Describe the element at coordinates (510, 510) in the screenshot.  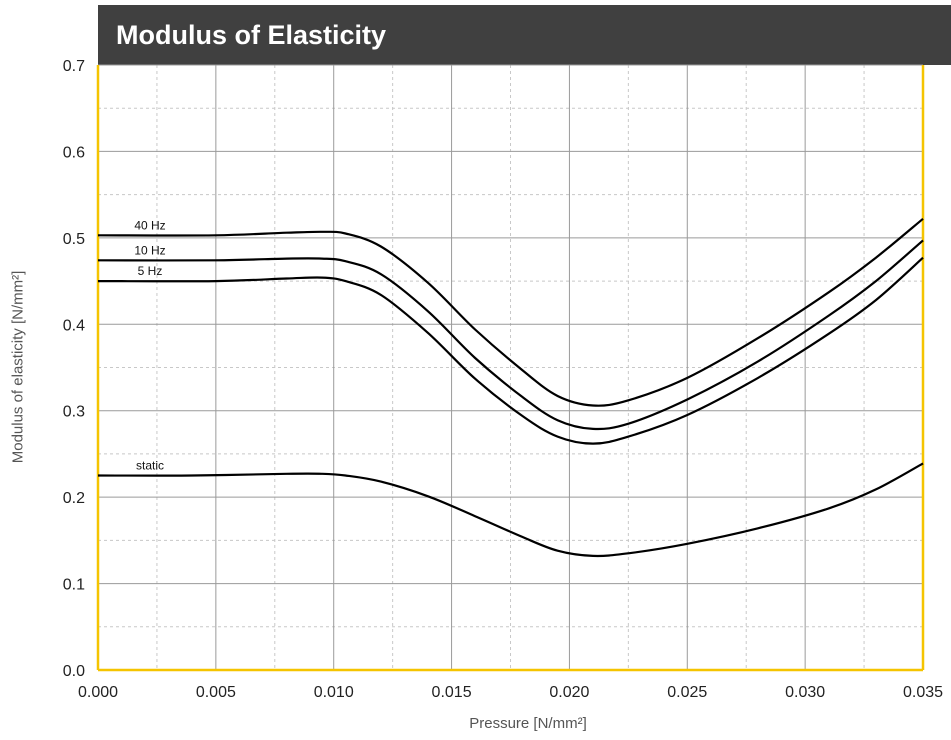
I see `series-line-static` at that location.